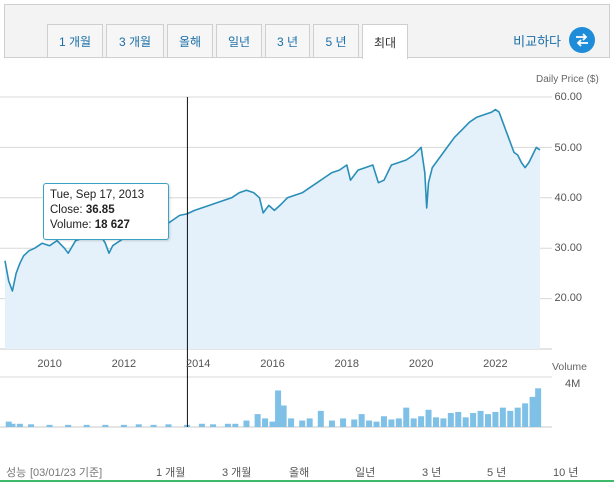  I want to click on x-tick-label: 2022, so click(495, 364).